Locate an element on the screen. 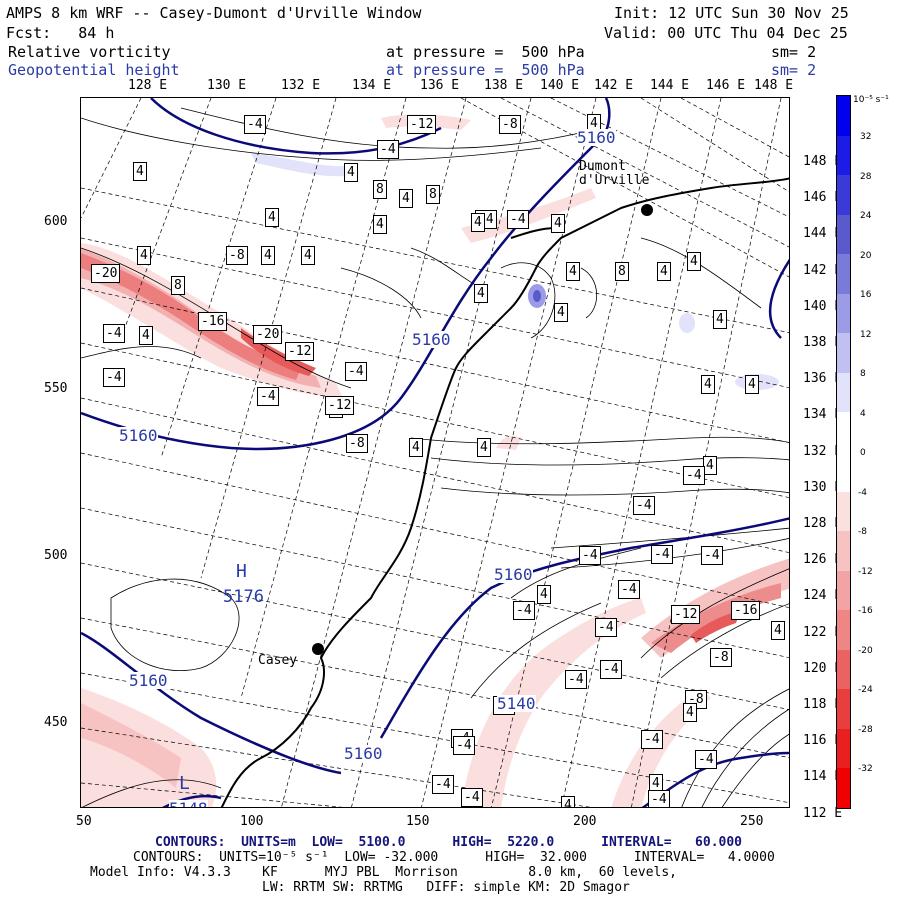  longitude-label: 146 E is located at coordinates (726, 85).